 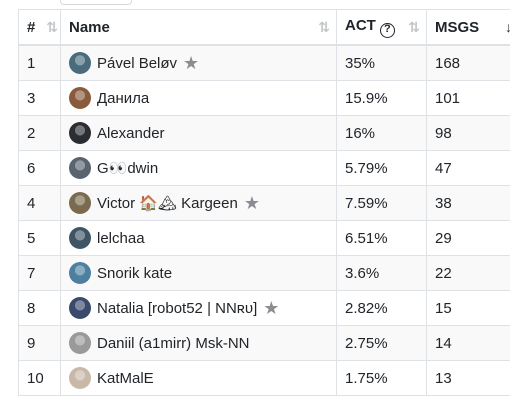 I want to click on name-cell: Данила, so click(x=198, y=98).